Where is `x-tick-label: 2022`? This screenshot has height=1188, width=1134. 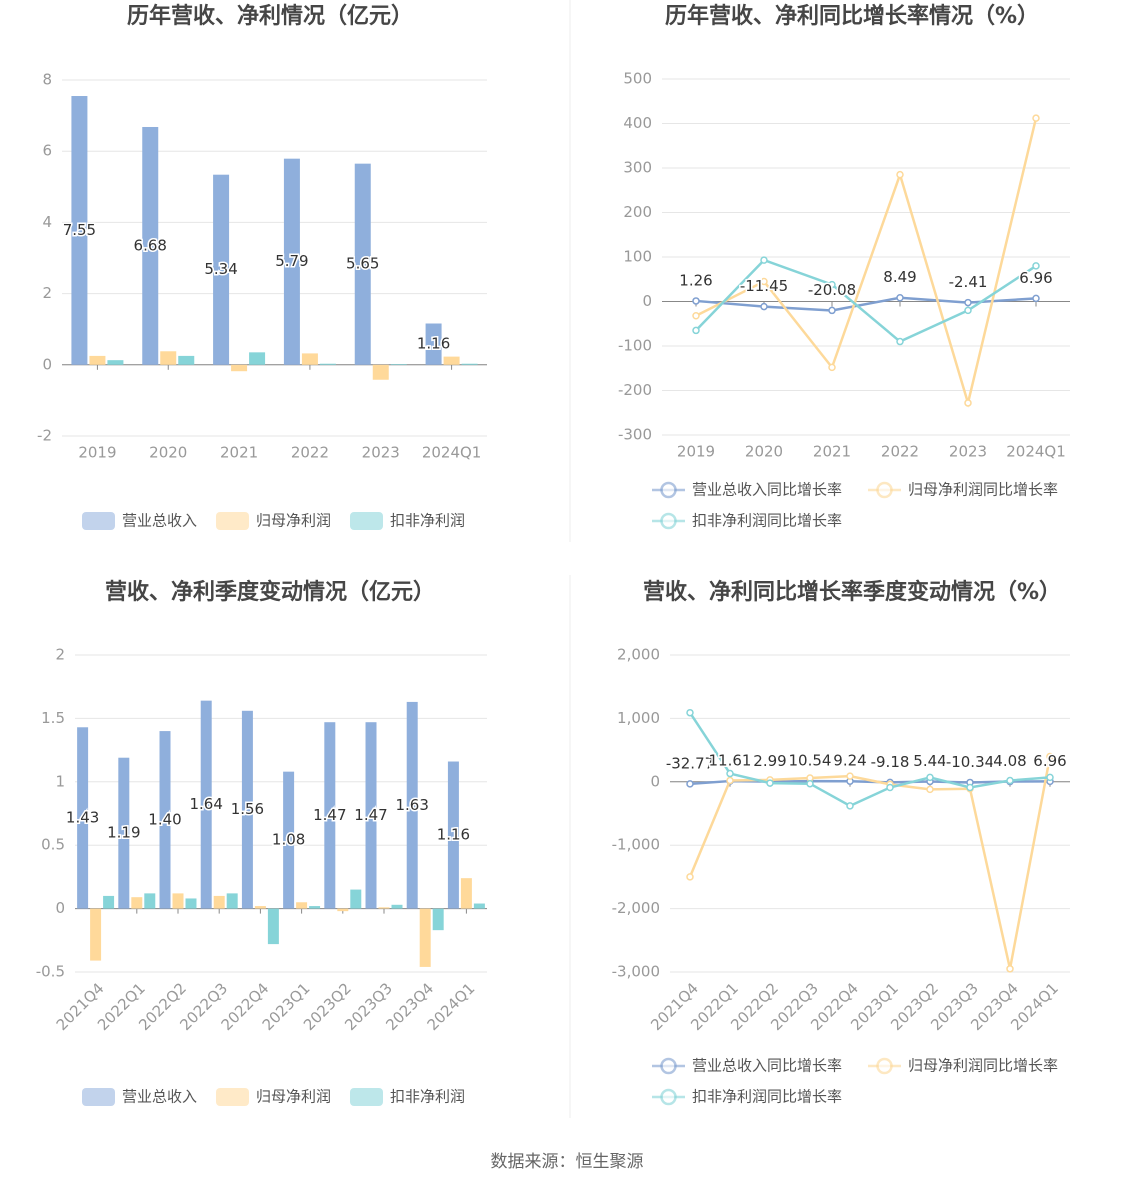 x-tick-label: 2022 is located at coordinates (900, 452).